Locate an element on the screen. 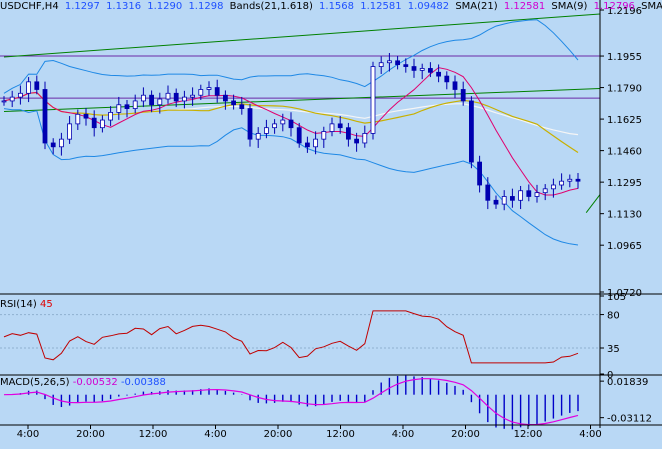  rsi-header: RSI(14) 45 is located at coordinates (26, 305).